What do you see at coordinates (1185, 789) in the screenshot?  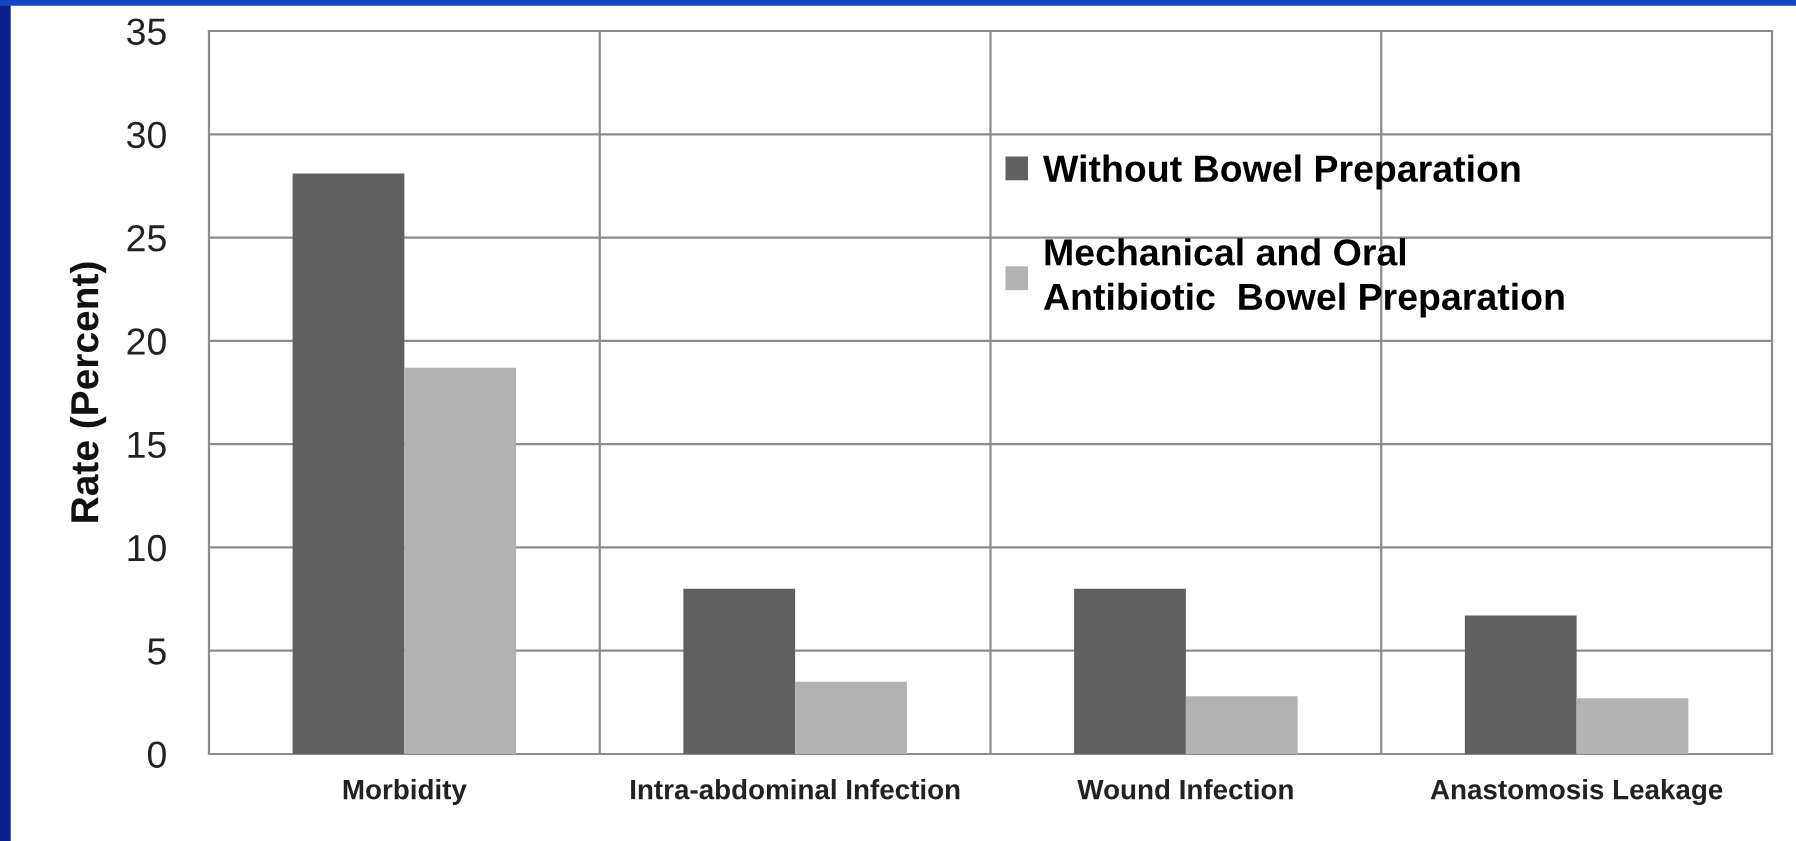 I see `x-tick-label: Wound Infection` at bounding box center [1185, 789].